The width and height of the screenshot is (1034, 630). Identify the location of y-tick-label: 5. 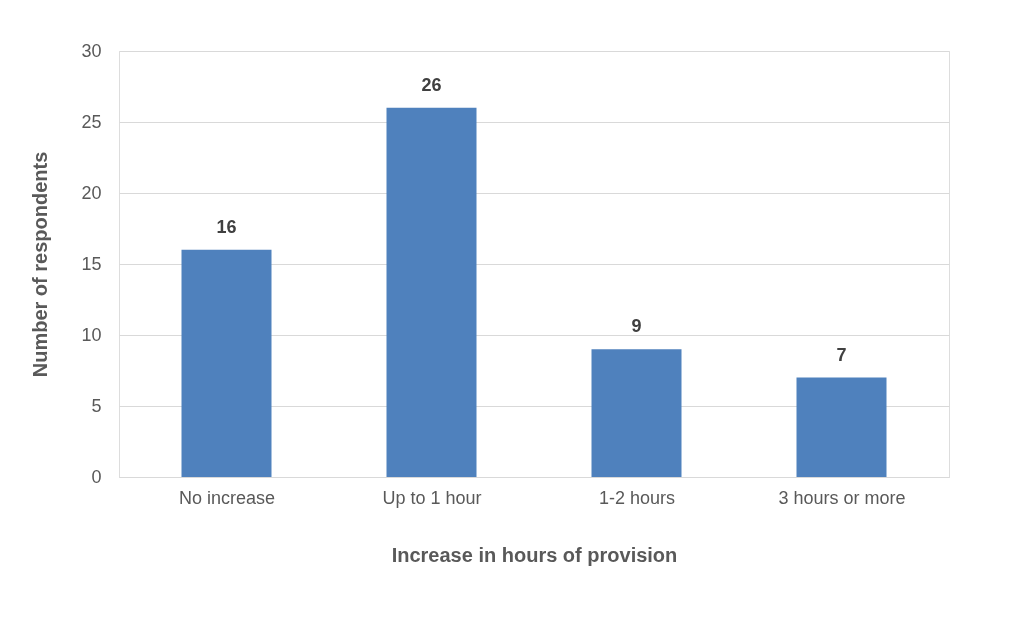
(96, 405).